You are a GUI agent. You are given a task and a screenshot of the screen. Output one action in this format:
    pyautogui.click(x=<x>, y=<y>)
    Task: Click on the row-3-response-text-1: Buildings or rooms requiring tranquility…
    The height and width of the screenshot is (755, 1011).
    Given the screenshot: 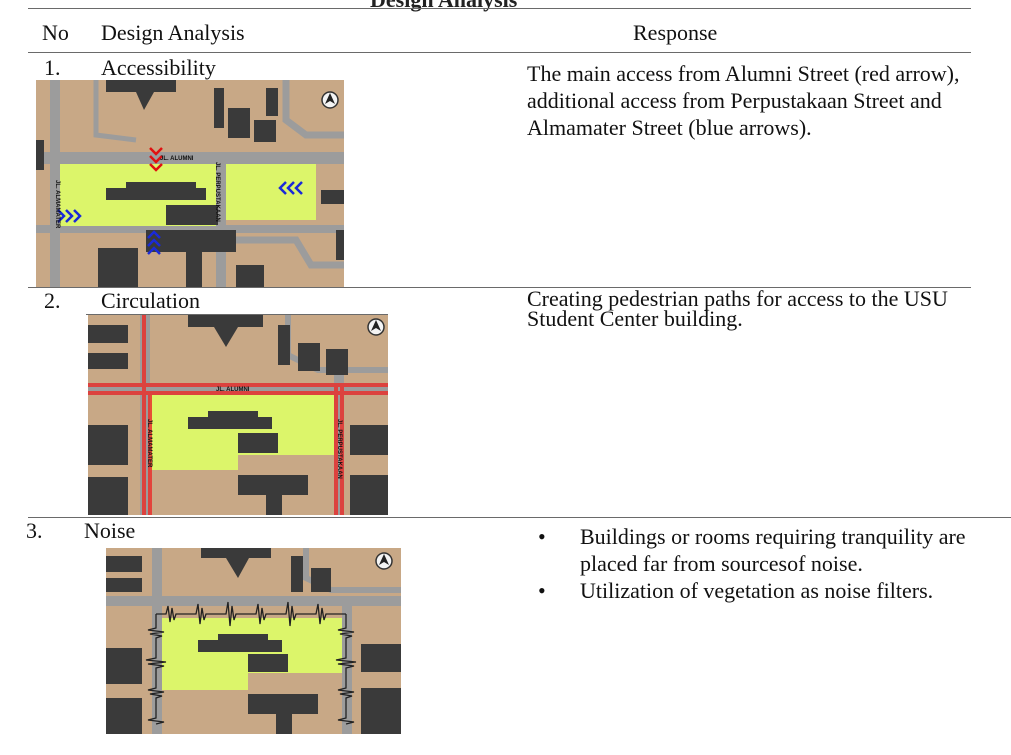 What is the action you would take?
    pyautogui.click(x=773, y=550)
    